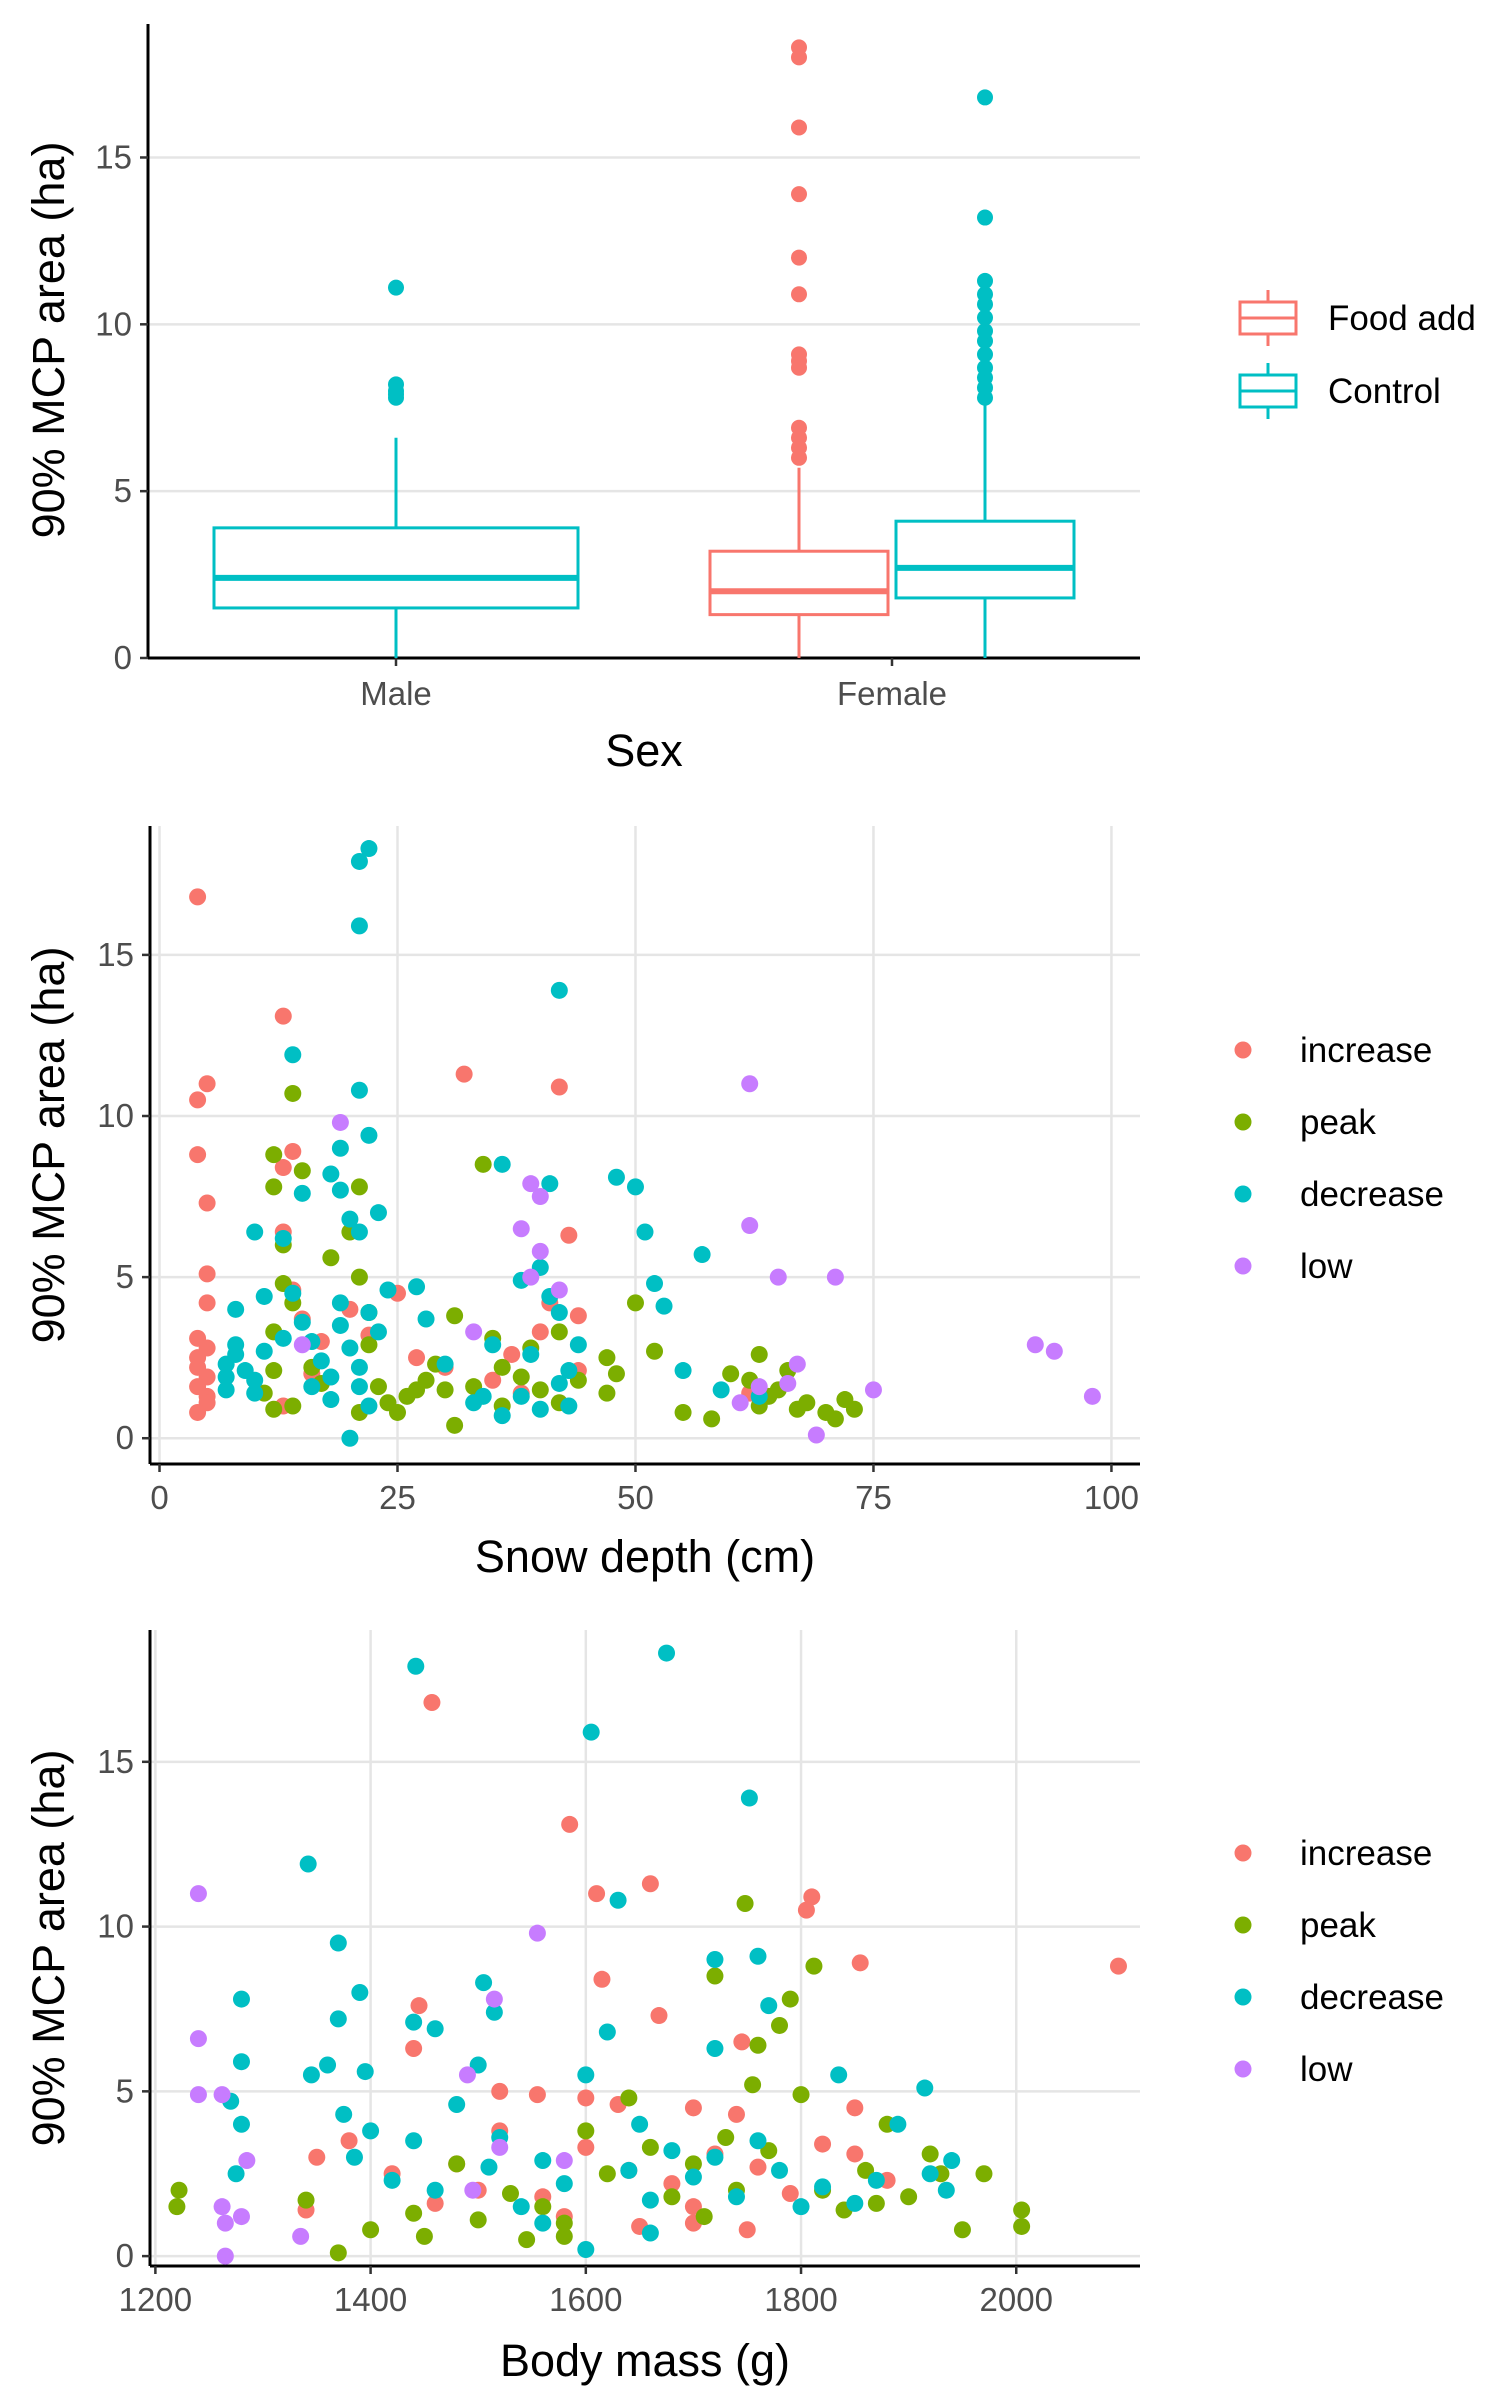 The width and height of the screenshot is (1500, 2400). I want to click on x-tick-label: 1400, so click(370, 2299).